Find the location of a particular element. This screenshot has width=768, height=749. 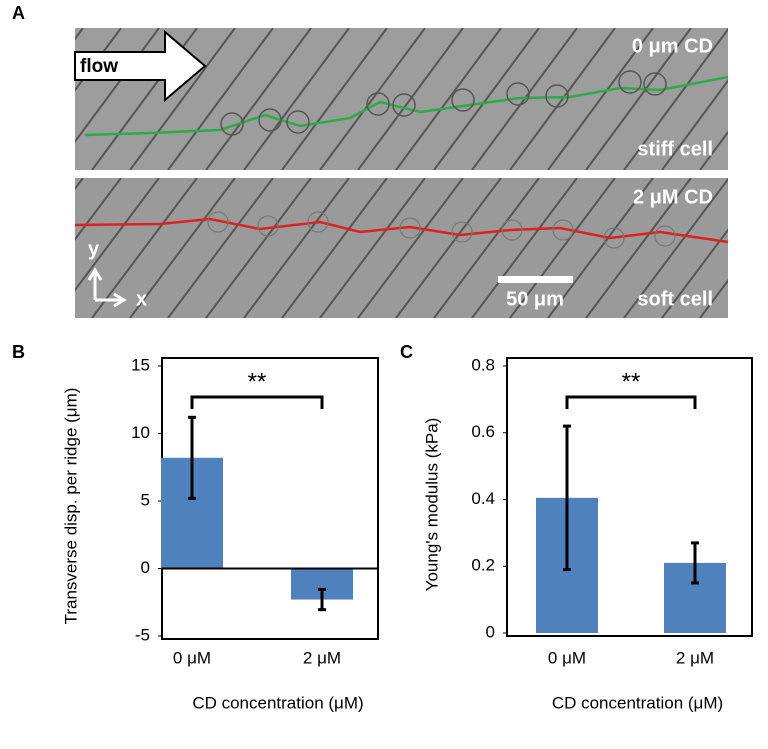

y-tick-label: -5 is located at coordinates (142, 634).